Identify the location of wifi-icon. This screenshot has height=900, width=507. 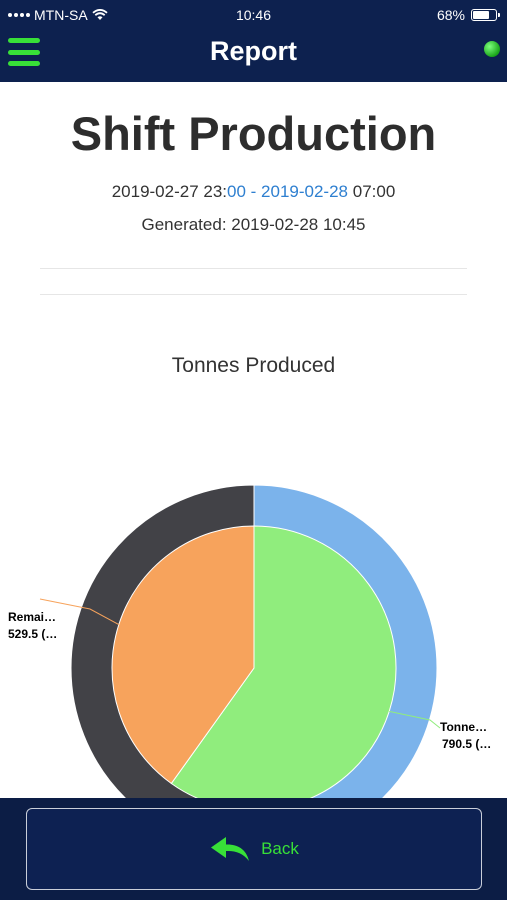
(100, 14).